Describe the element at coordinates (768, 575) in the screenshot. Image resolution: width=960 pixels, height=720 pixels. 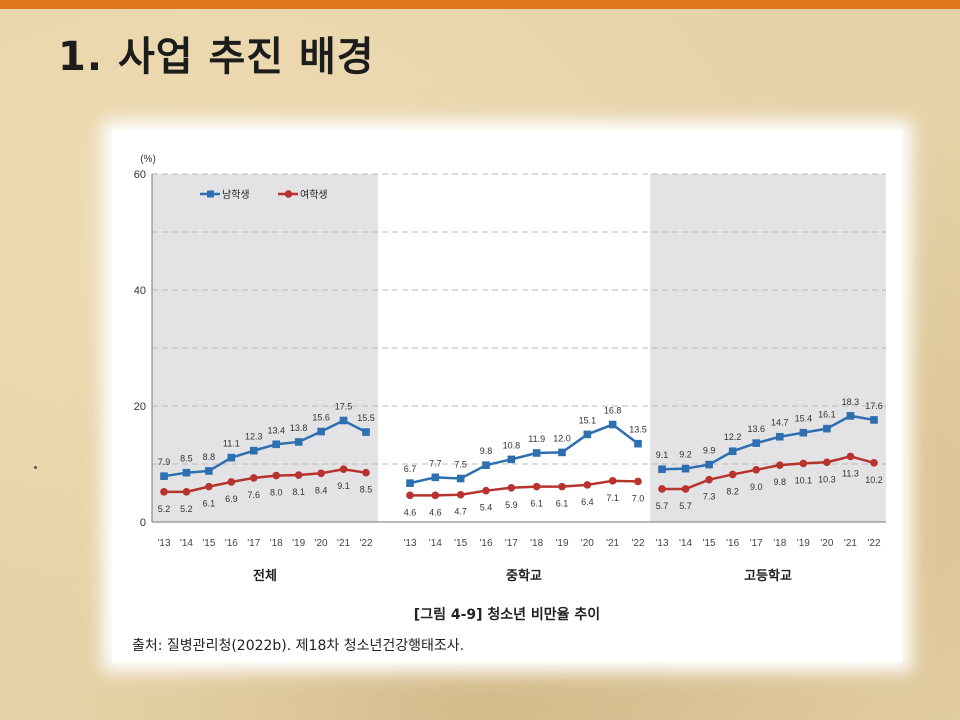
I see `panel-label-2: 고등학교` at that location.